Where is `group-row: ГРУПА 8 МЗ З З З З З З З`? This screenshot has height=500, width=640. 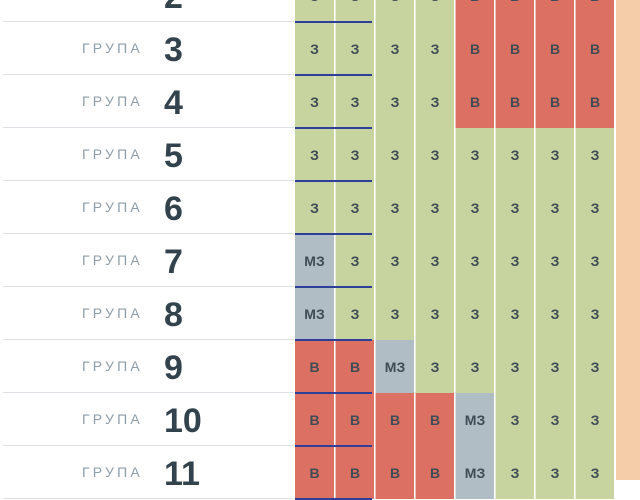
group-row: ГРУПА 8 МЗ З З З З З З З is located at coordinates (320, 314).